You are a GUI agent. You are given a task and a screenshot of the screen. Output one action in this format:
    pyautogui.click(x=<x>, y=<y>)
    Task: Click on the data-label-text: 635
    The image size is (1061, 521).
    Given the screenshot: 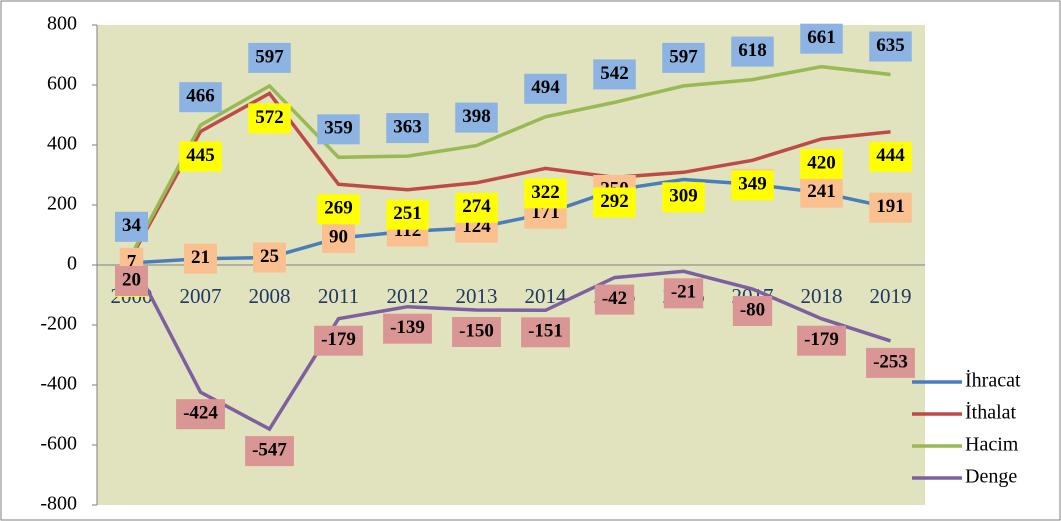 What is the action you would take?
    pyautogui.click(x=890, y=45)
    